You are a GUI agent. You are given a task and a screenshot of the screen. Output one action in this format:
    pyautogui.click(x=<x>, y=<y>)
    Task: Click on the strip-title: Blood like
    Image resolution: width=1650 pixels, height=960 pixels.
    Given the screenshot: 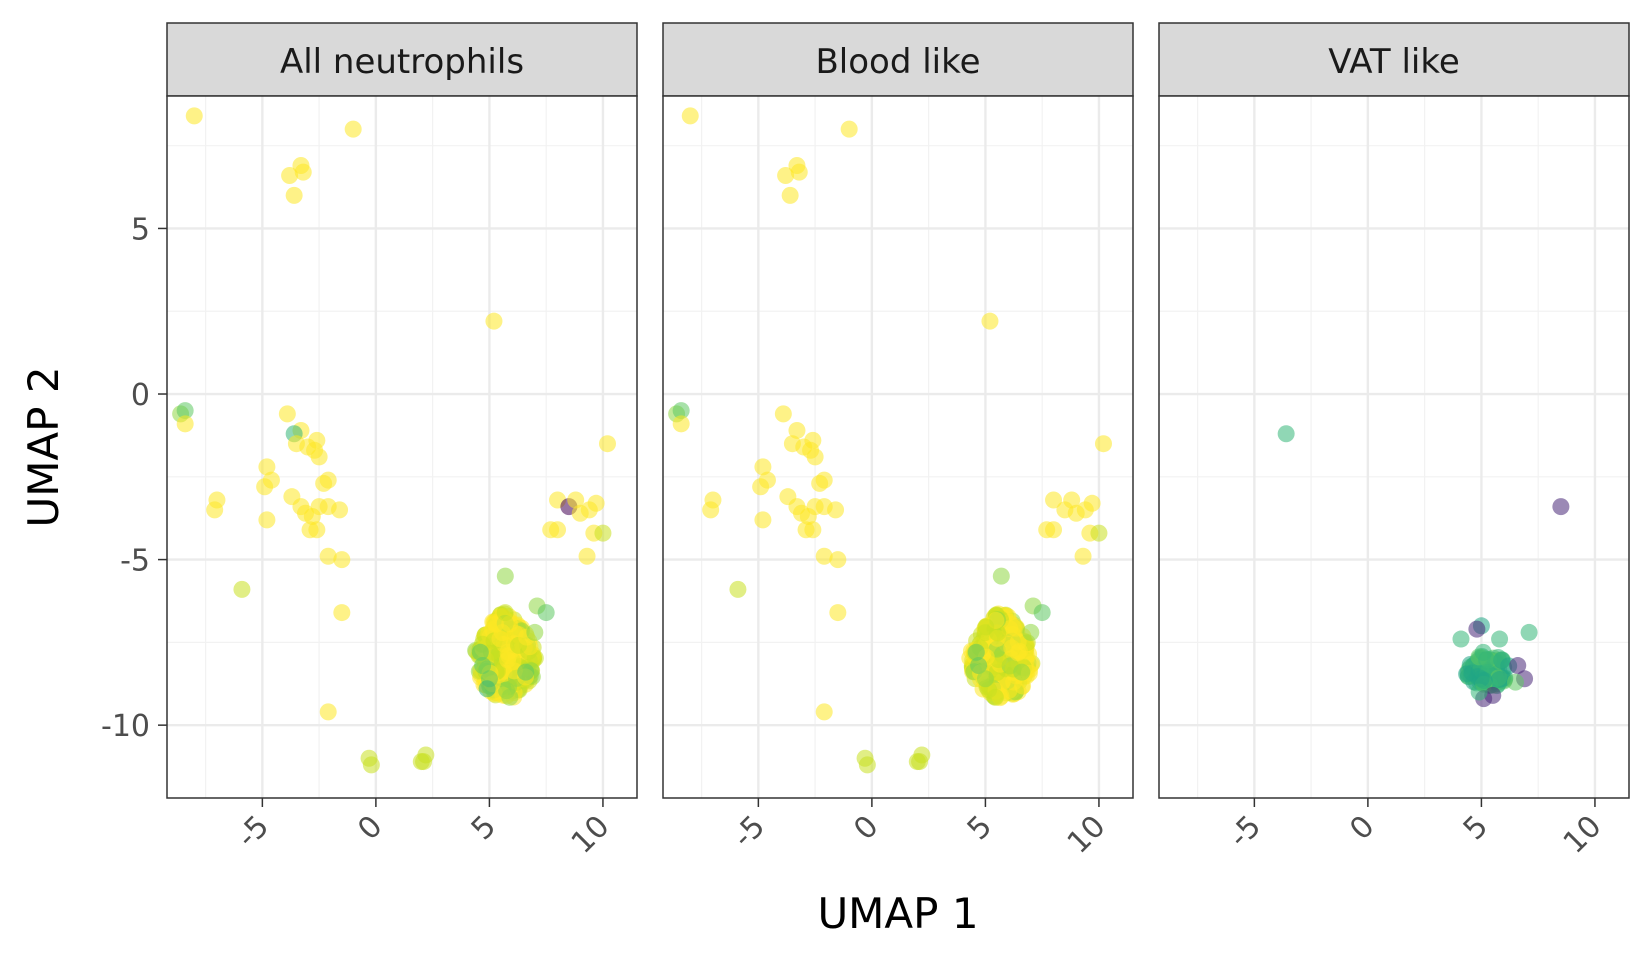 What is the action you would take?
    pyautogui.click(x=897, y=62)
    